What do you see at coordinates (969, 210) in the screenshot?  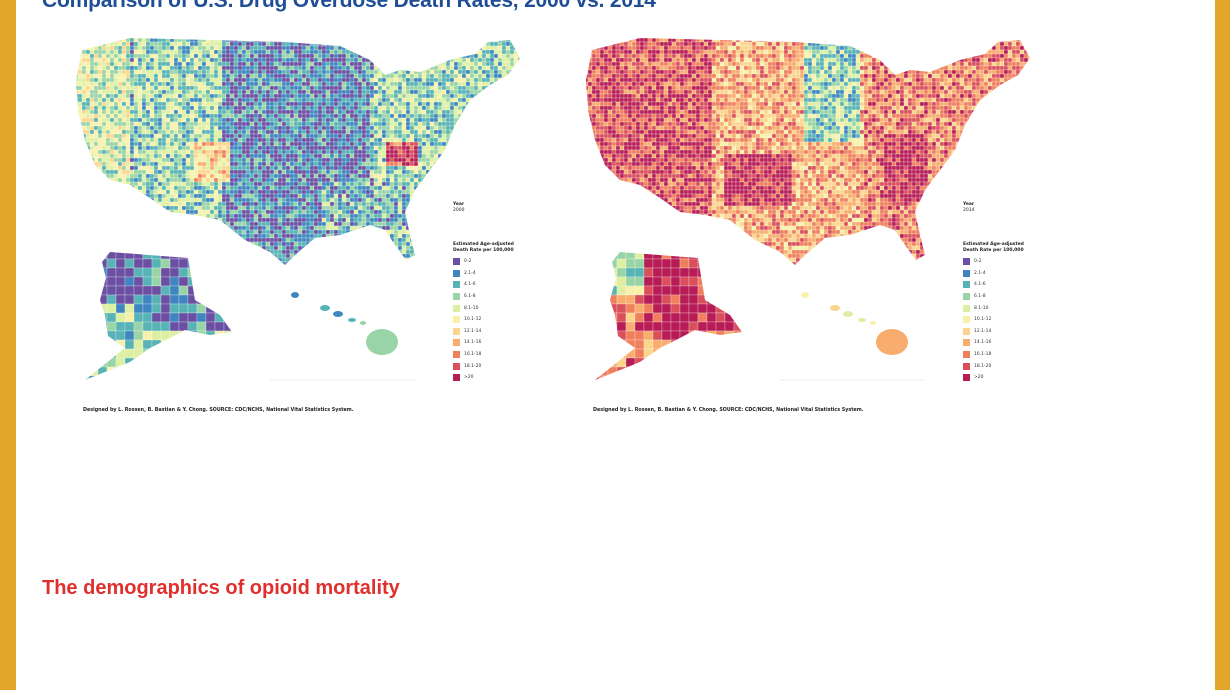 I see `legend-year: 2014` at bounding box center [969, 210].